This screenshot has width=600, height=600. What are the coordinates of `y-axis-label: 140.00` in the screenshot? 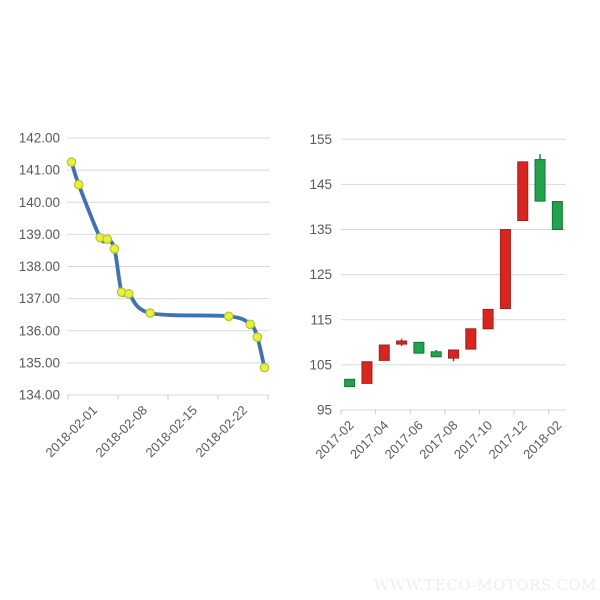 It's located at (39, 202).